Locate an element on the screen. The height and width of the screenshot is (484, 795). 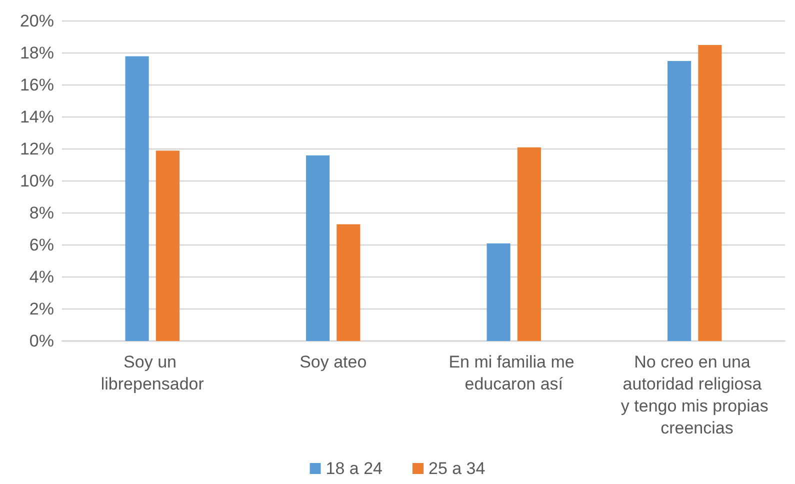
y-tick-label: 2% is located at coordinates (41, 309).